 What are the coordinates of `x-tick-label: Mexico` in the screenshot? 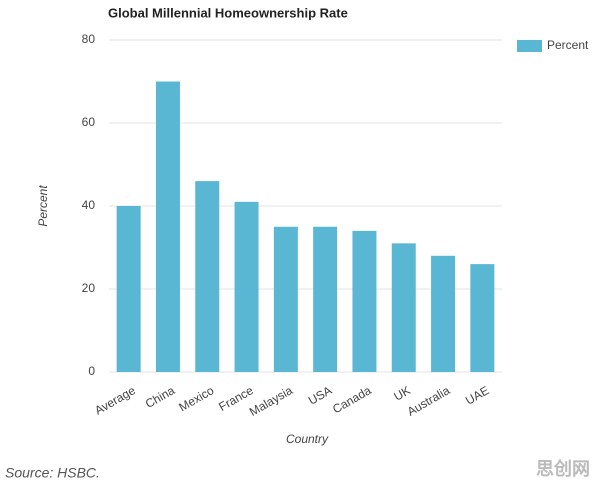 It's located at (196, 398).